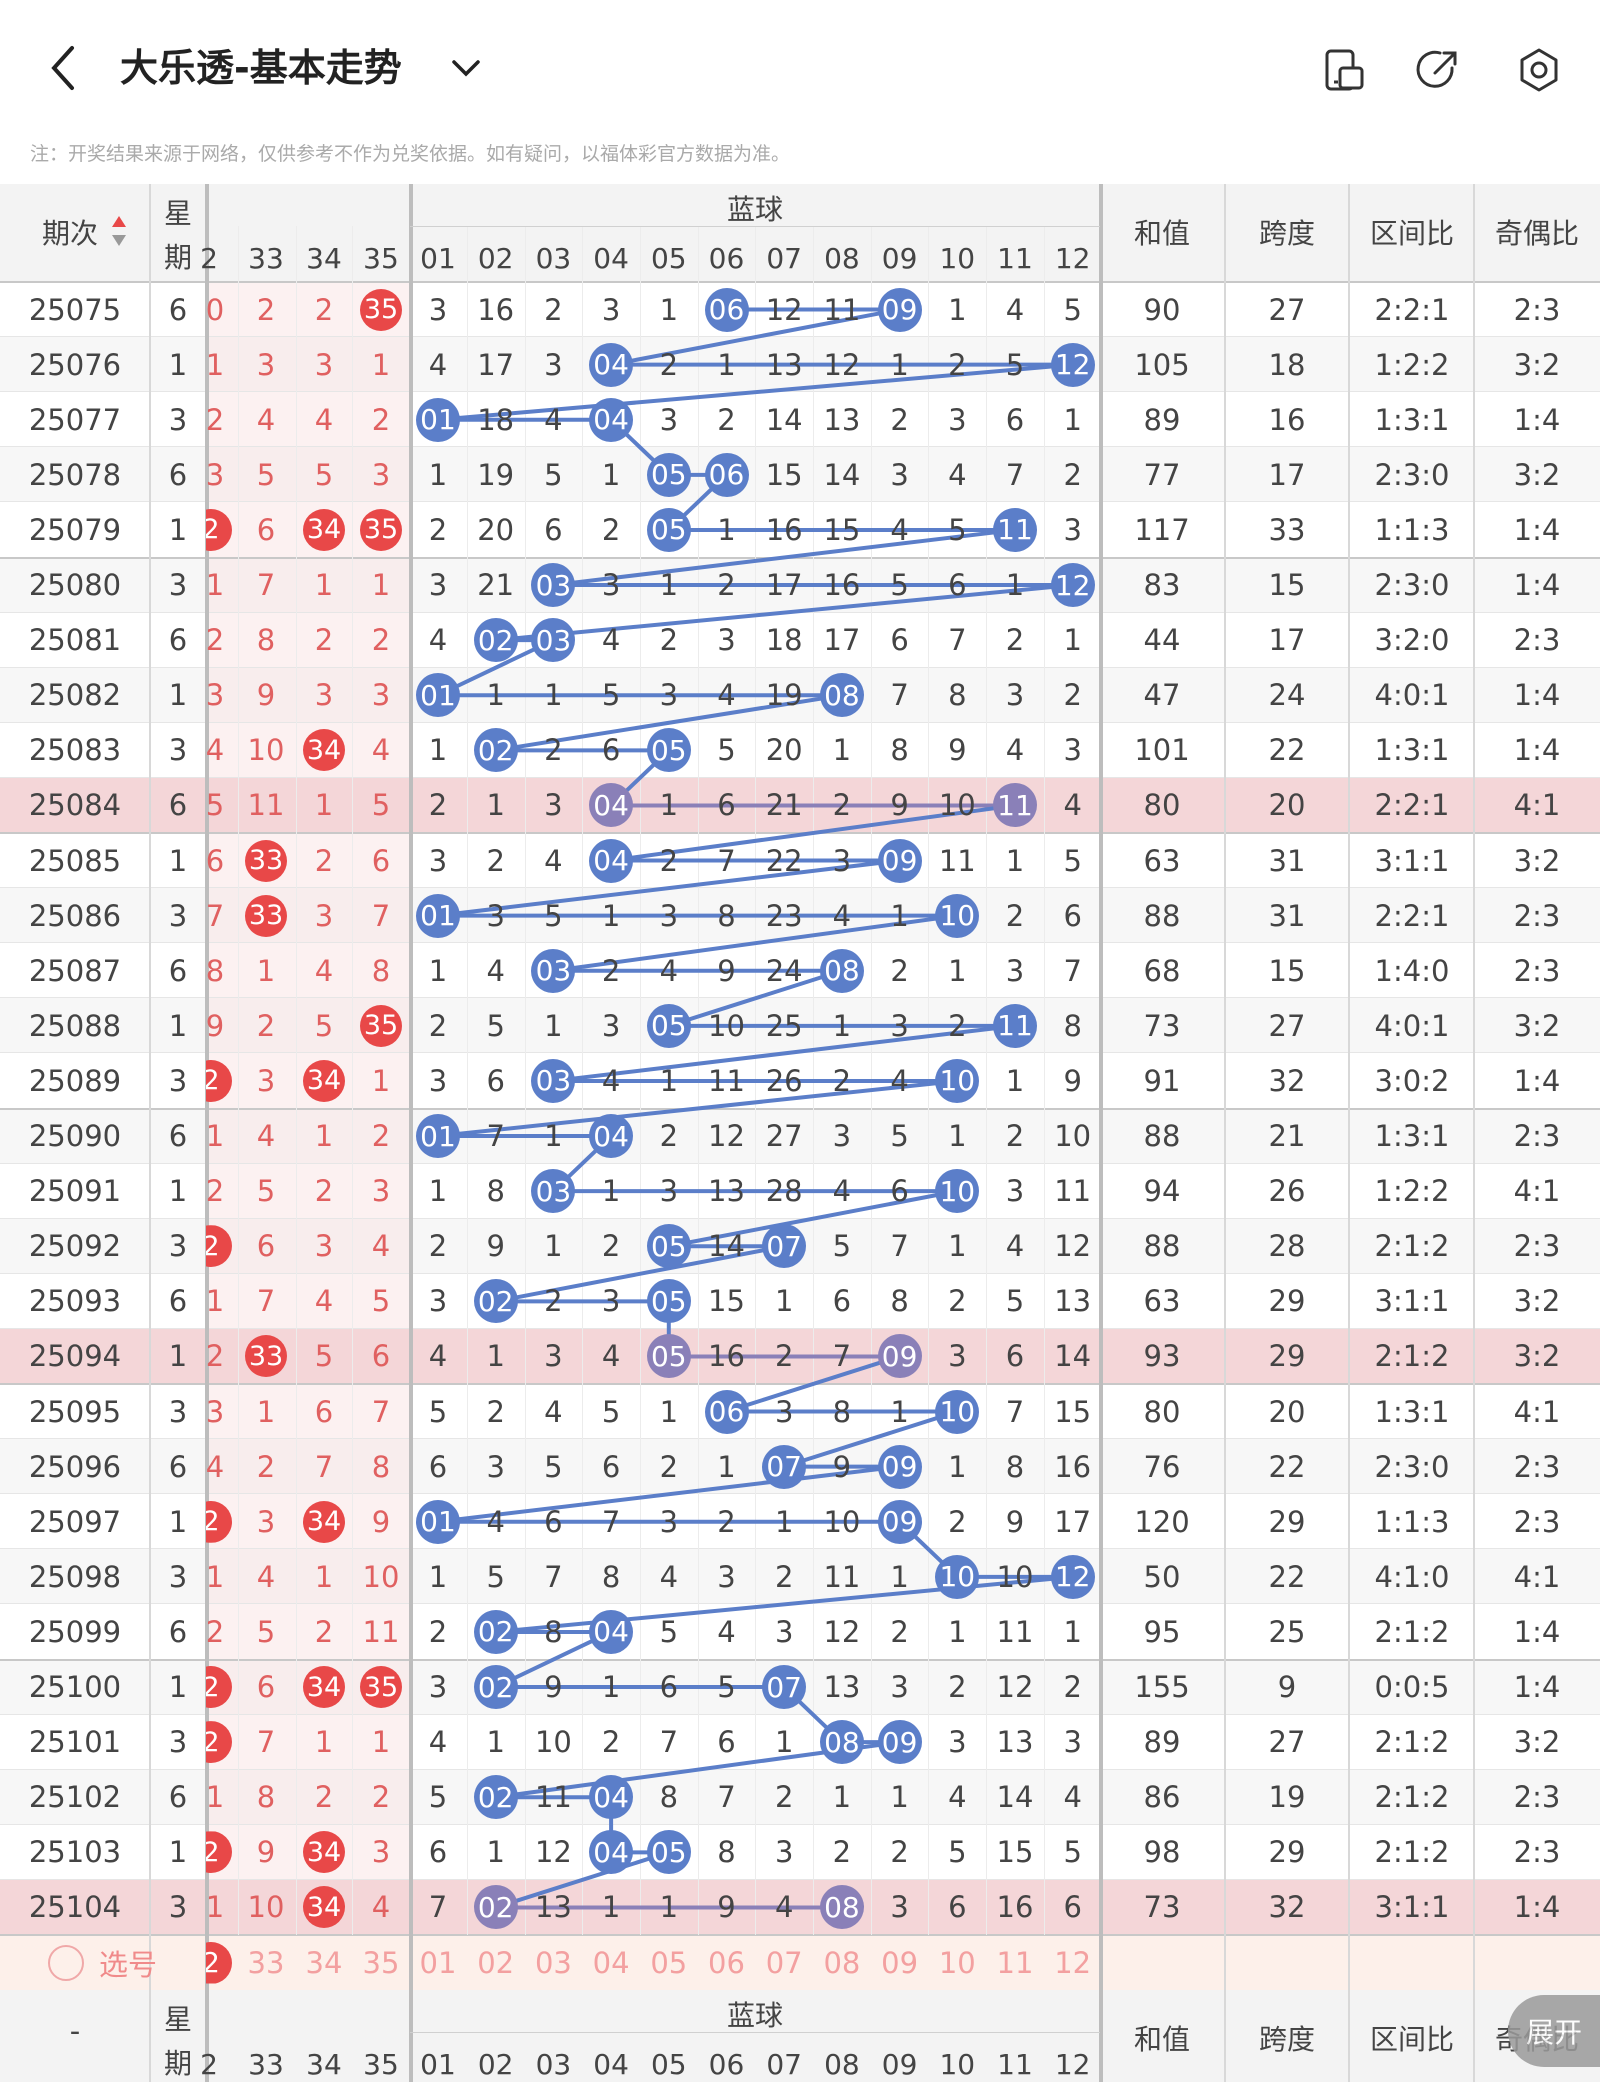  I want to click on select-blue-number: 11, so click(1015, 1962).